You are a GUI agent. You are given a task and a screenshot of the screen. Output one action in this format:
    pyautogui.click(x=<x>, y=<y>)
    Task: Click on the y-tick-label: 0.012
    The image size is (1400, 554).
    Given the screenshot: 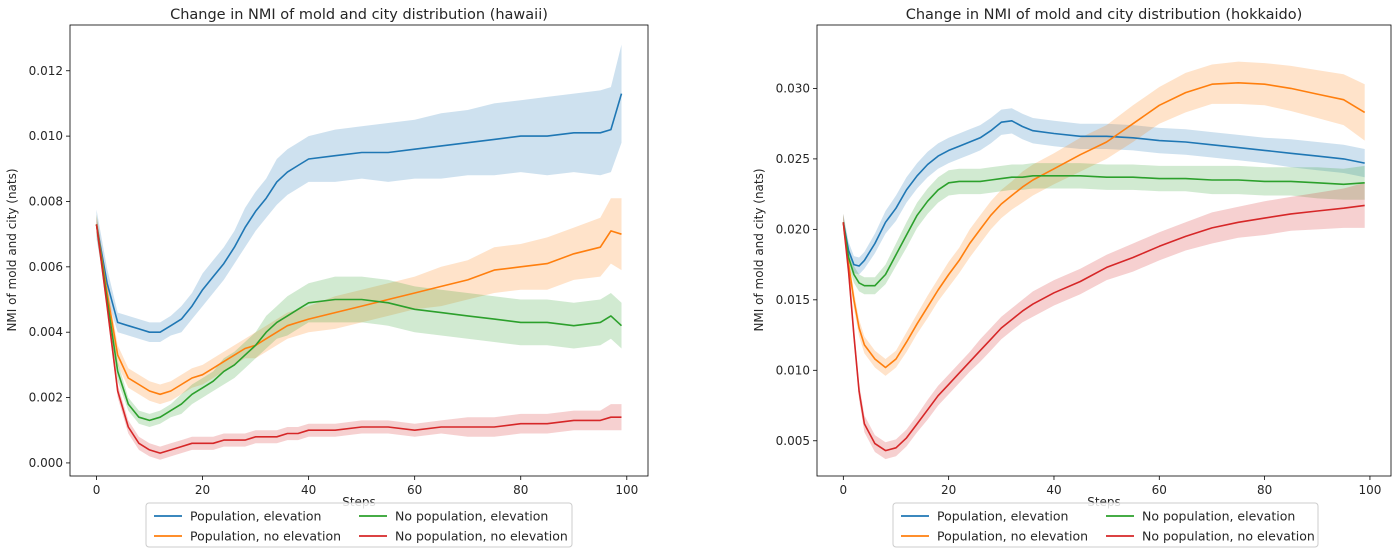 What is the action you would take?
    pyautogui.click(x=46, y=71)
    